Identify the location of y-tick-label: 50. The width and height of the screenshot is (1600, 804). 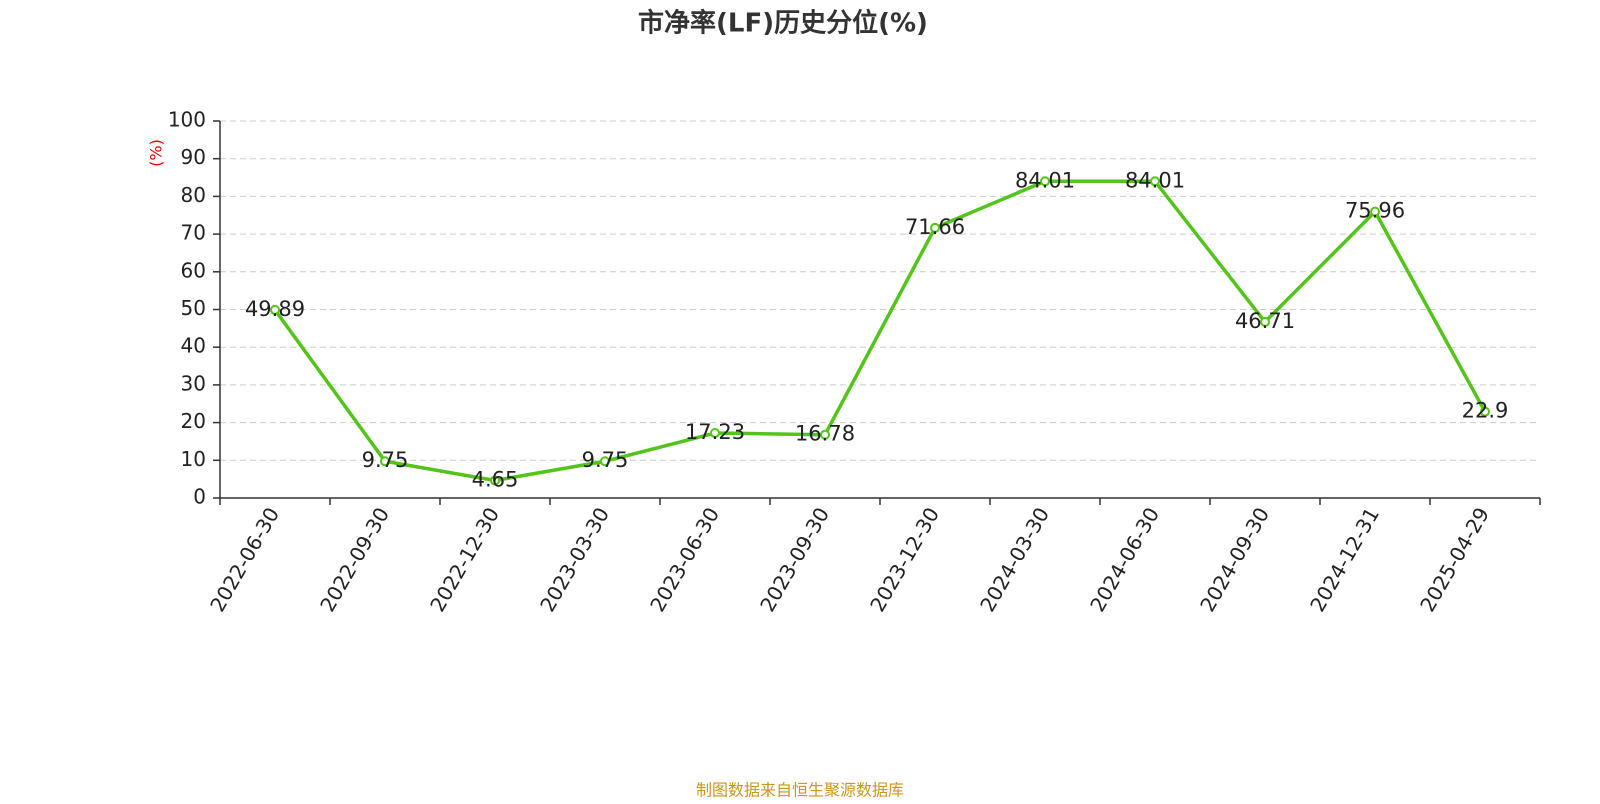
(193, 308).